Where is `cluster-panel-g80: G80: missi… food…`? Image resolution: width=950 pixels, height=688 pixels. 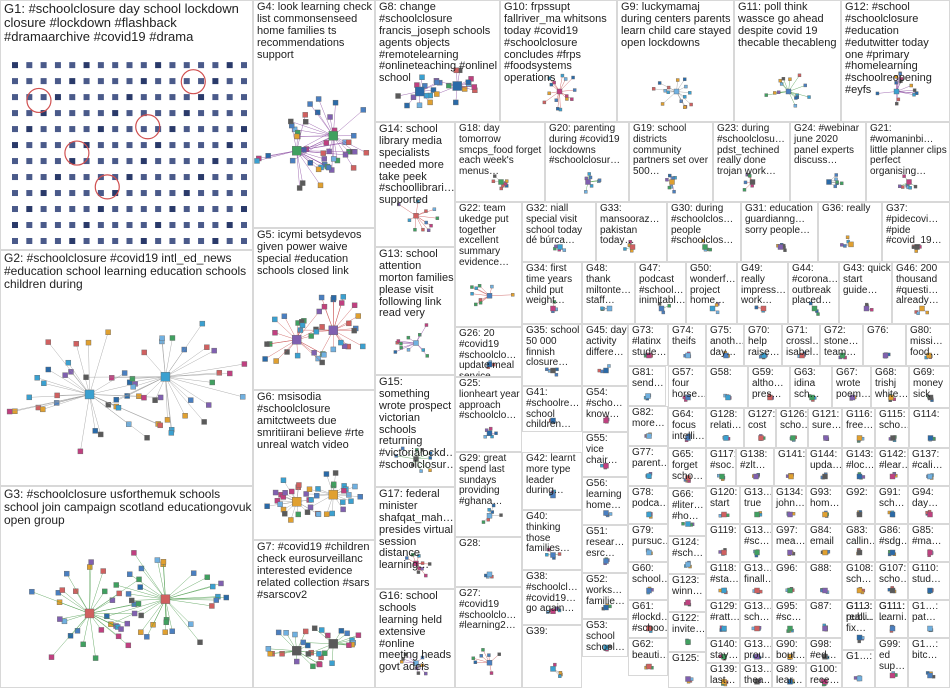 cluster-panel-g80: G80: missi… food… is located at coordinates (928, 345).